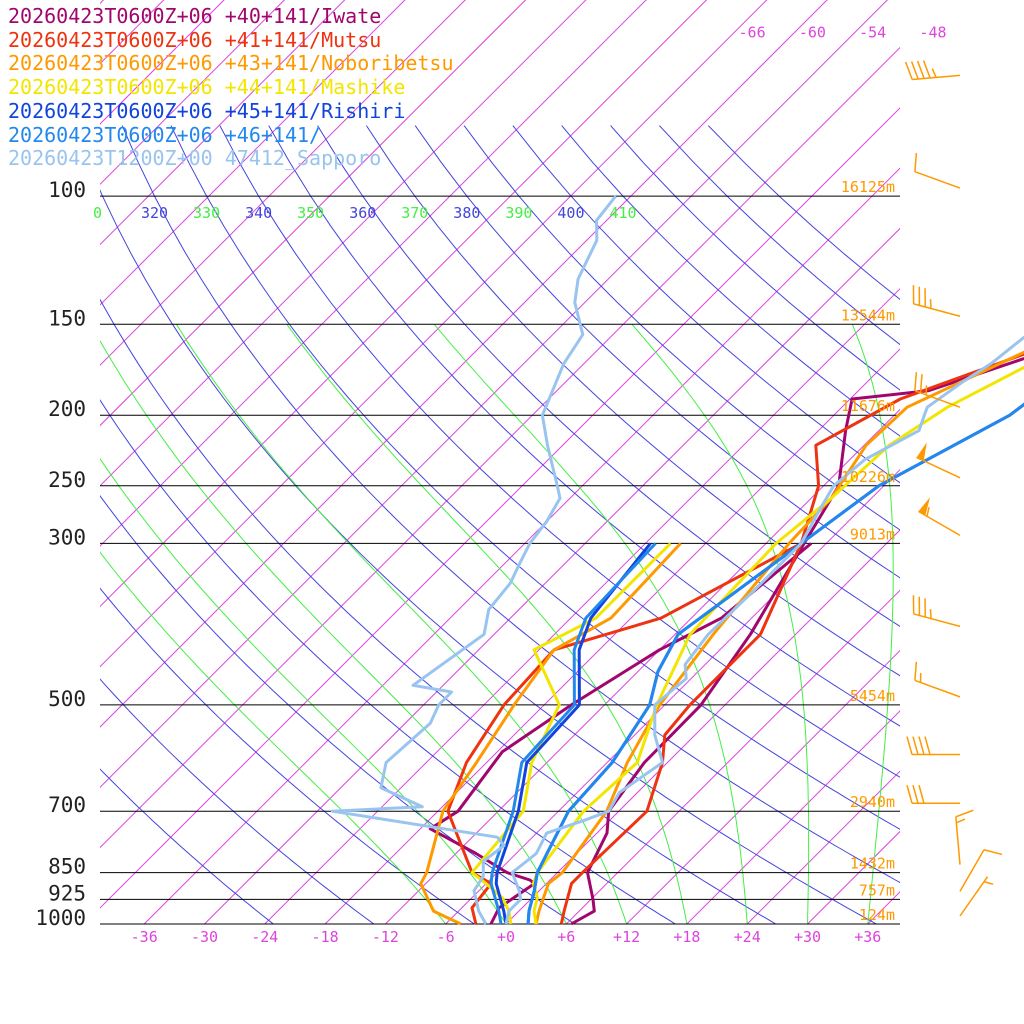  Describe the element at coordinates (807, 937) in the screenshot. I see `temperature-tick-label: +30` at that location.